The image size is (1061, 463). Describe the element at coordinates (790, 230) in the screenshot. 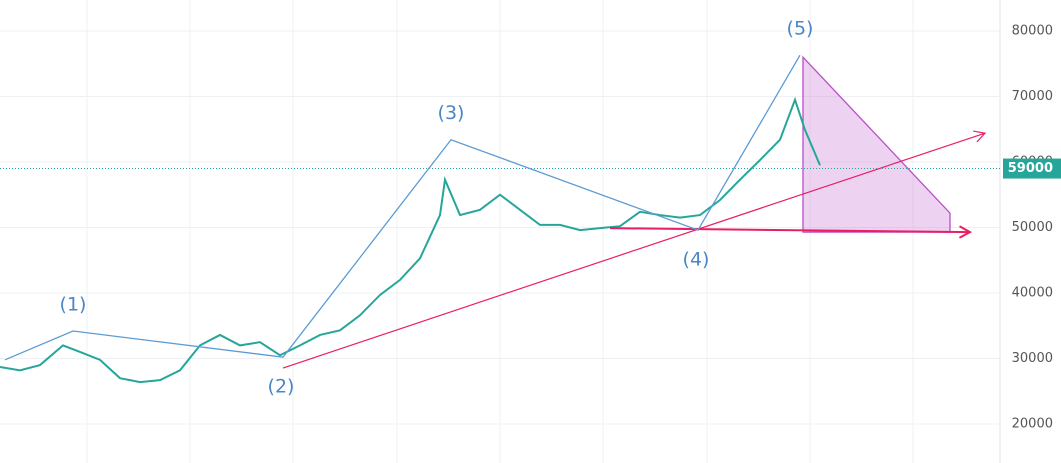

I see `trend-line` at that location.